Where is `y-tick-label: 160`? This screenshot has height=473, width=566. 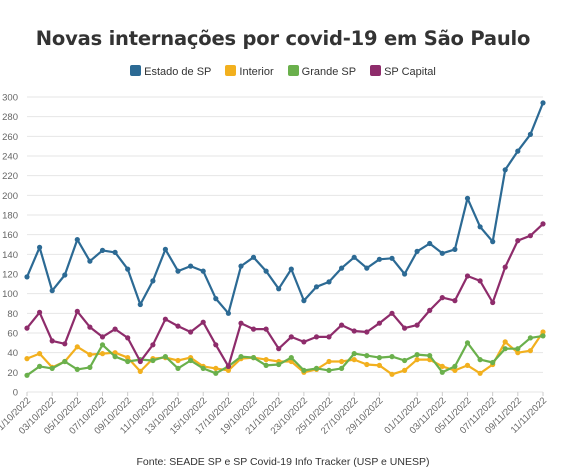 y-tick-label: 160 is located at coordinates (10, 235).